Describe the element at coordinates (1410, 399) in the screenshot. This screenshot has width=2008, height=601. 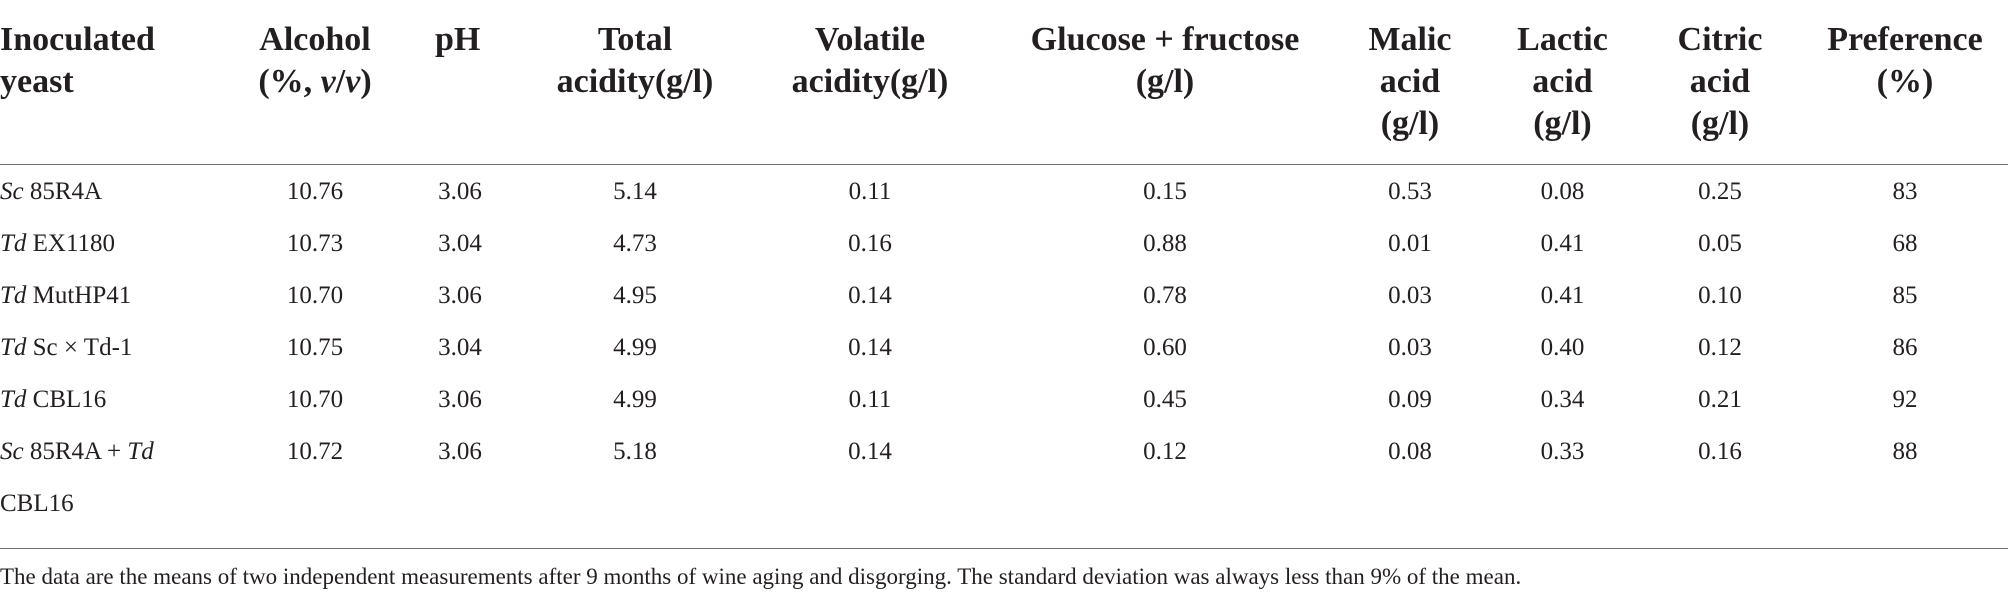
I see `cell-malic: 0.09` at that location.